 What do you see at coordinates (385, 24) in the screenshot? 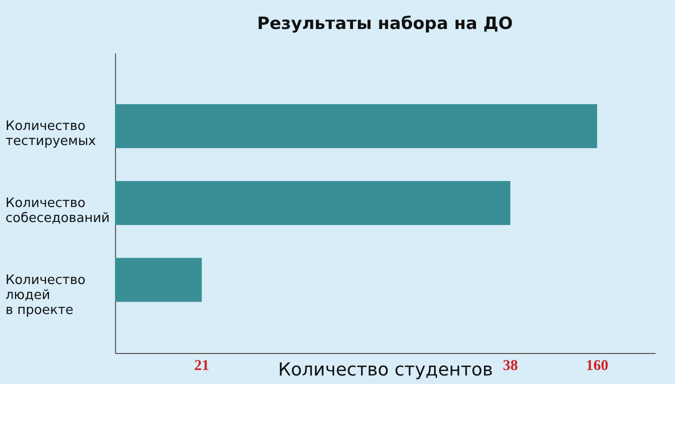
I see `chart-title: Результаты набора на ДО` at bounding box center [385, 24].